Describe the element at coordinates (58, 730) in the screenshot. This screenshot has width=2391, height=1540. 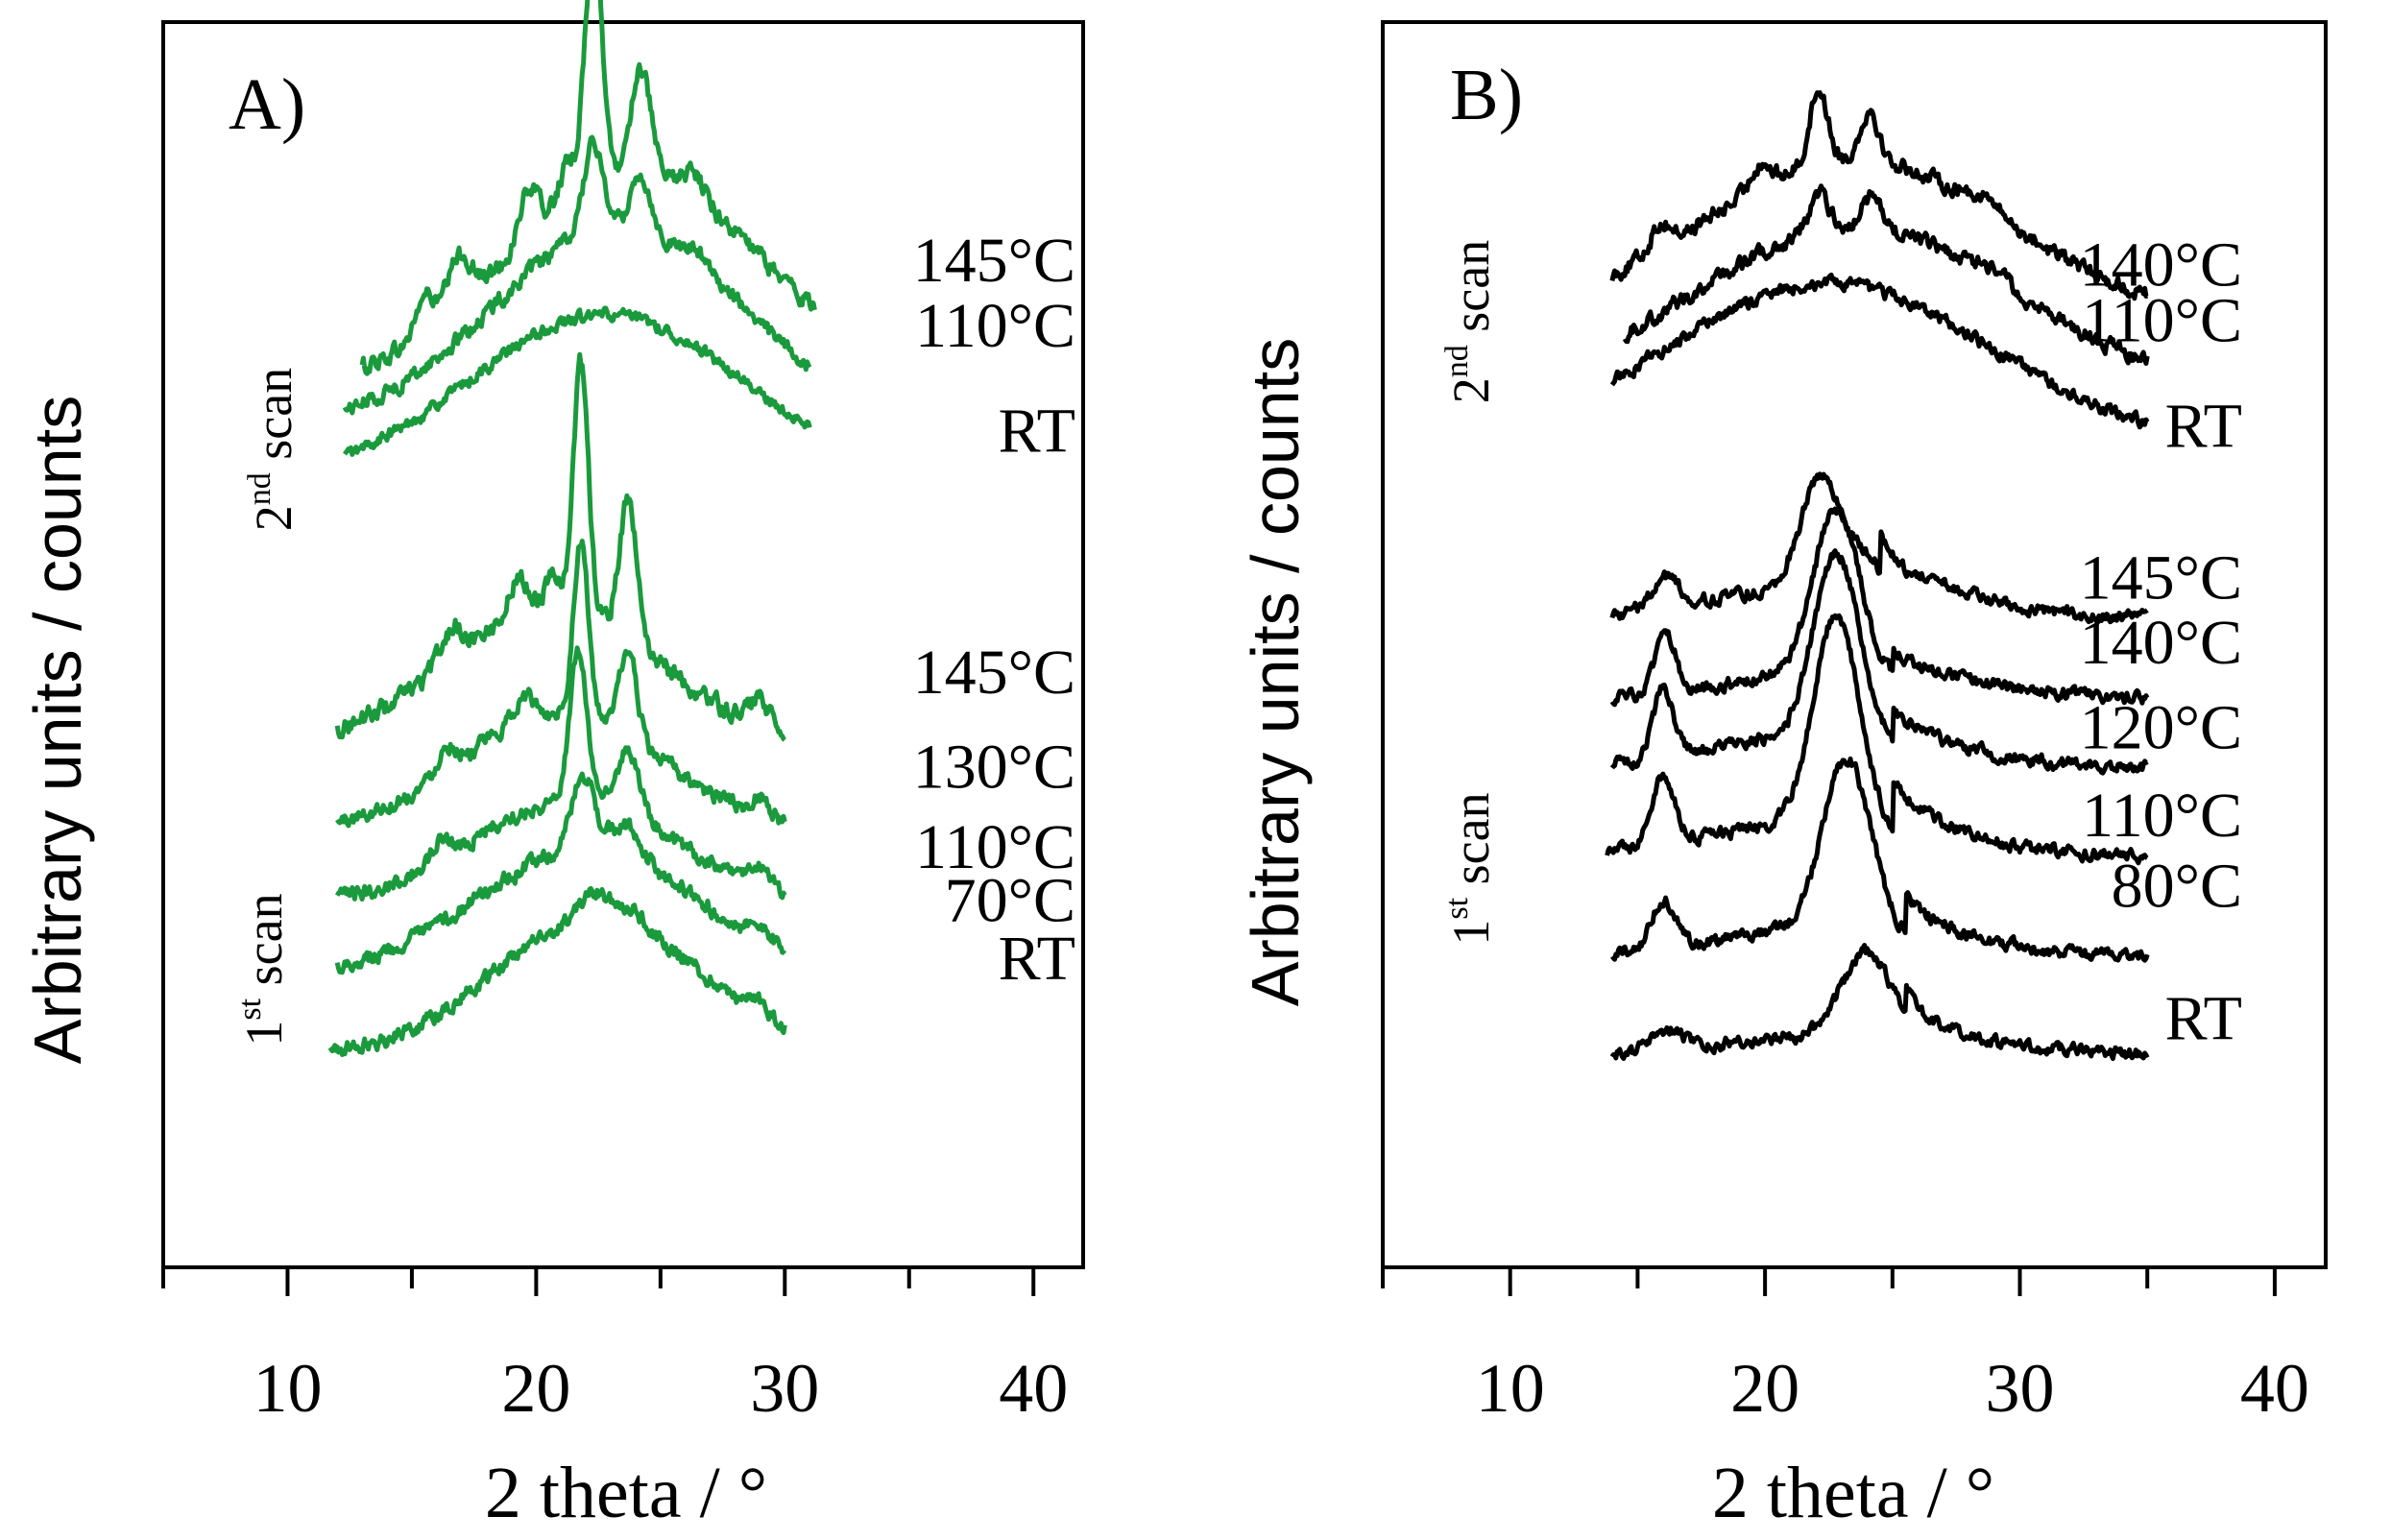
I see `panel-a-y-axis-title: Arbitrary units / counts` at that location.